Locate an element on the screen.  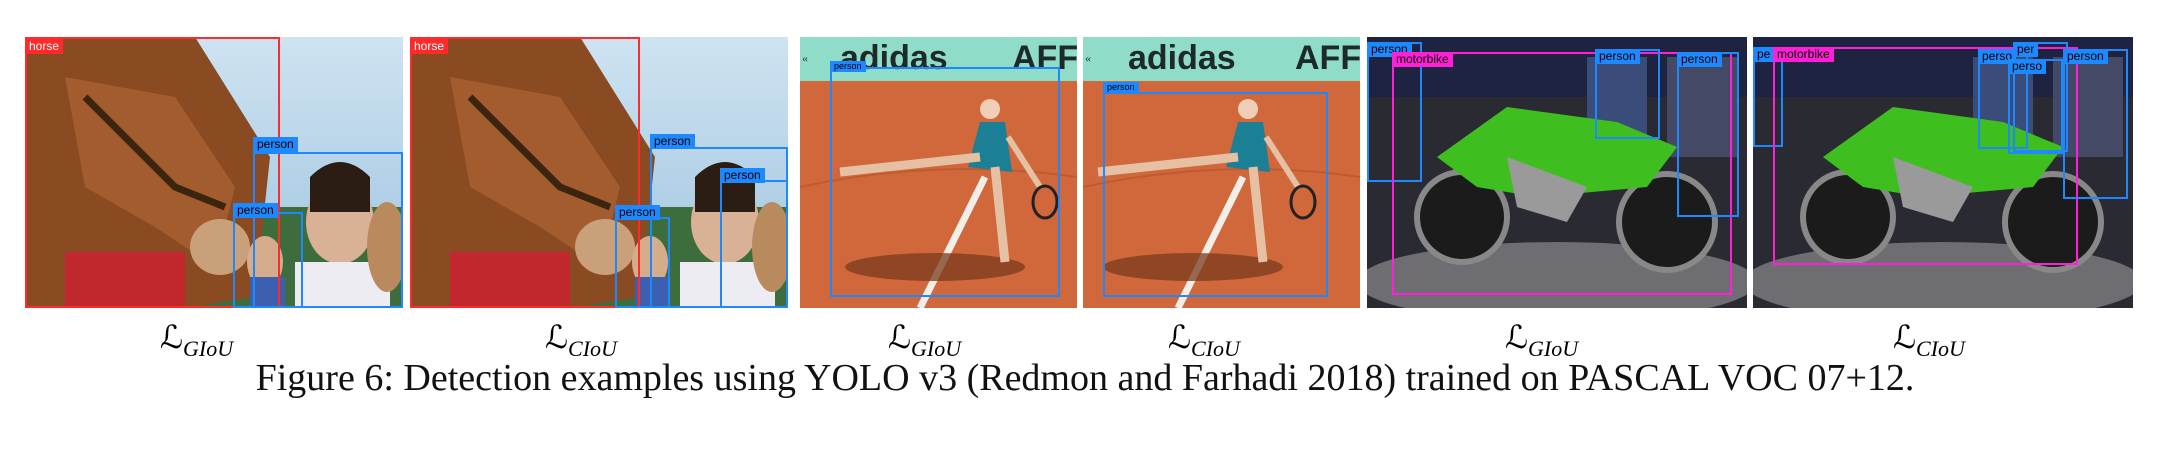
example-image-6: pe motorbike perso per perso person is located at coordinates (1943, 172).